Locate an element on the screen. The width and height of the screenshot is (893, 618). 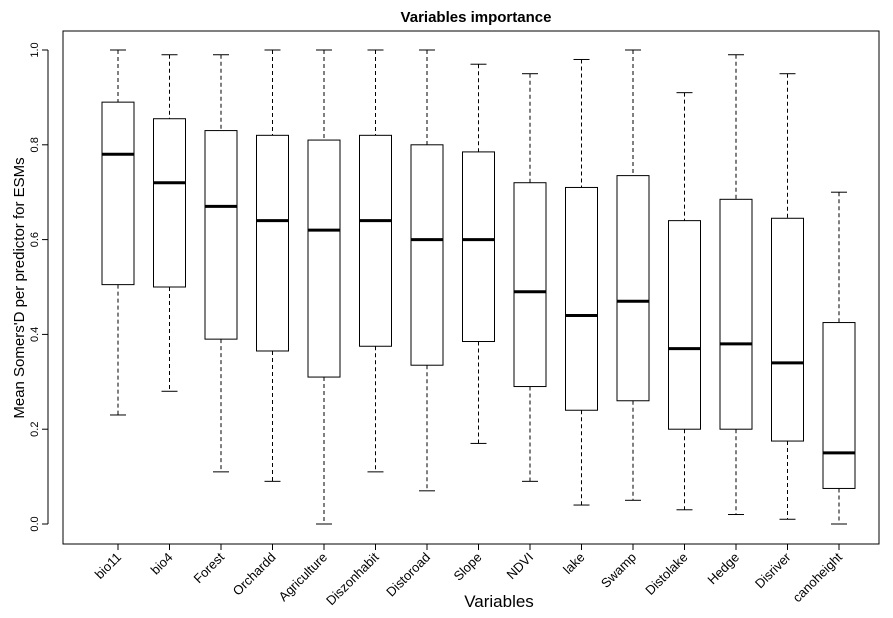
x-tick-label: canoheight is located at coordinates (818, 577).